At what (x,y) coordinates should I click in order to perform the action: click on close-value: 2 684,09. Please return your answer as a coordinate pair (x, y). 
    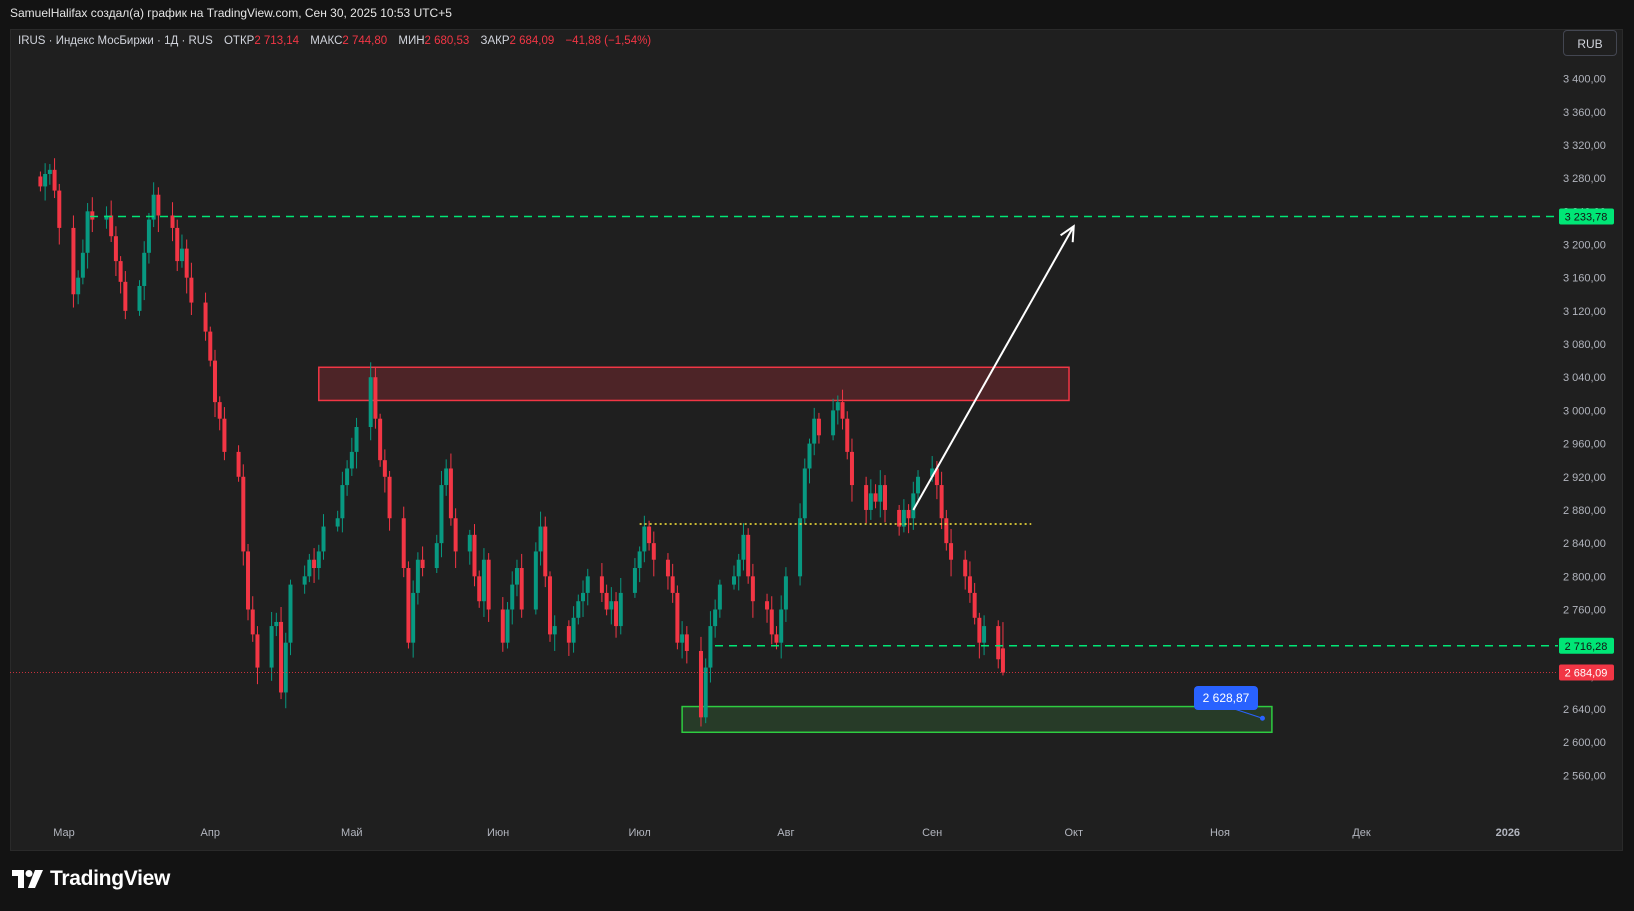
    Looking at the image, I should click on (532, 41).